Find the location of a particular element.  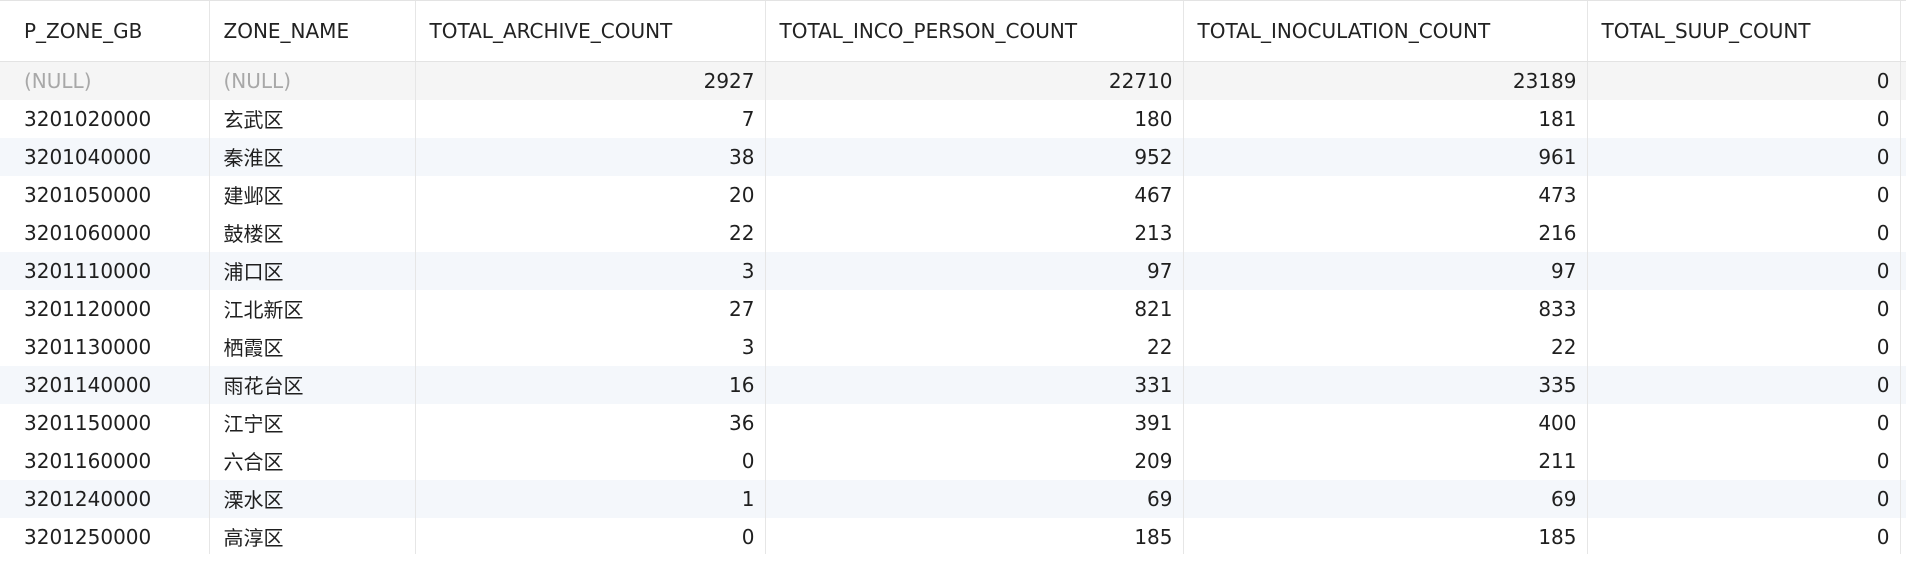

cell-p-zone-gb: 3201140000 is located at coordinates (88, 384).